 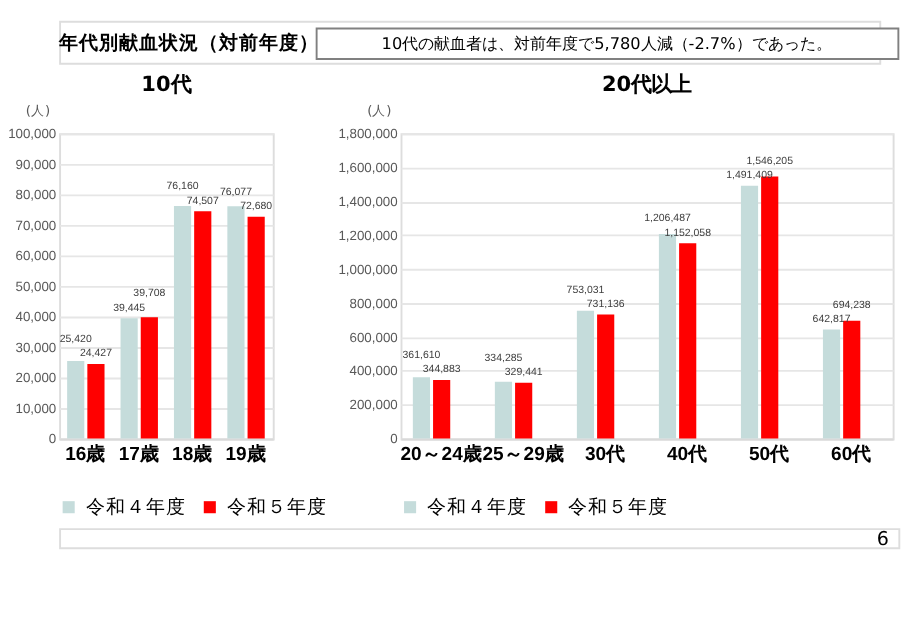 I want to click on chart-title: 10代, so click(x=166, y=85).